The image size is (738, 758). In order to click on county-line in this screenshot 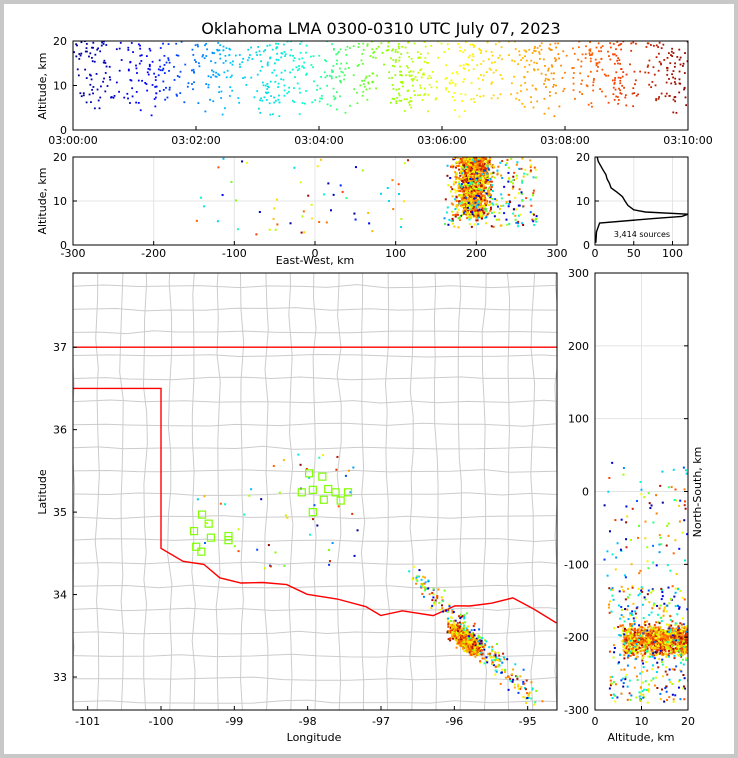, I will do `click(459, 491)`.